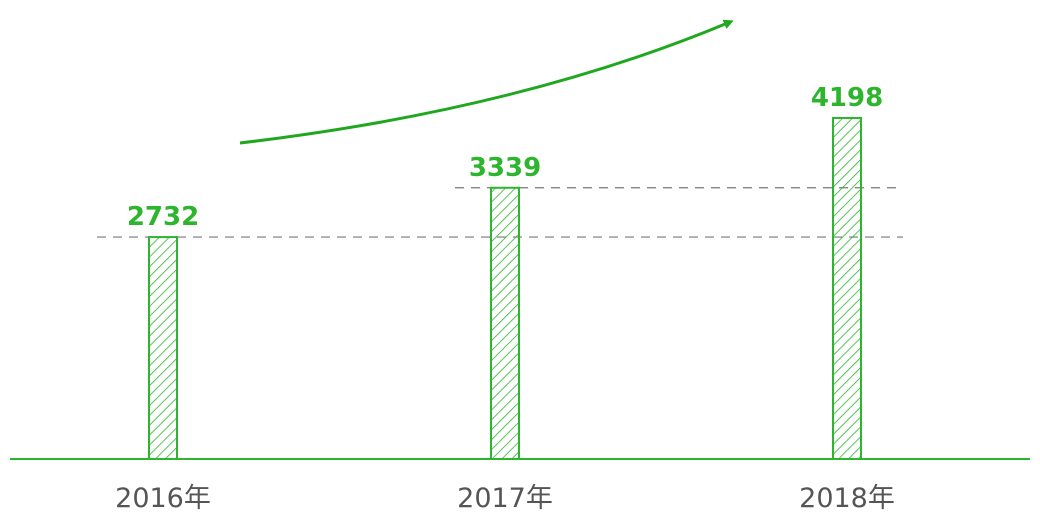 Image resolution: width=1040 pixels, height=514 pixels. I want to click on value-label: 2732, so click(163, 217).